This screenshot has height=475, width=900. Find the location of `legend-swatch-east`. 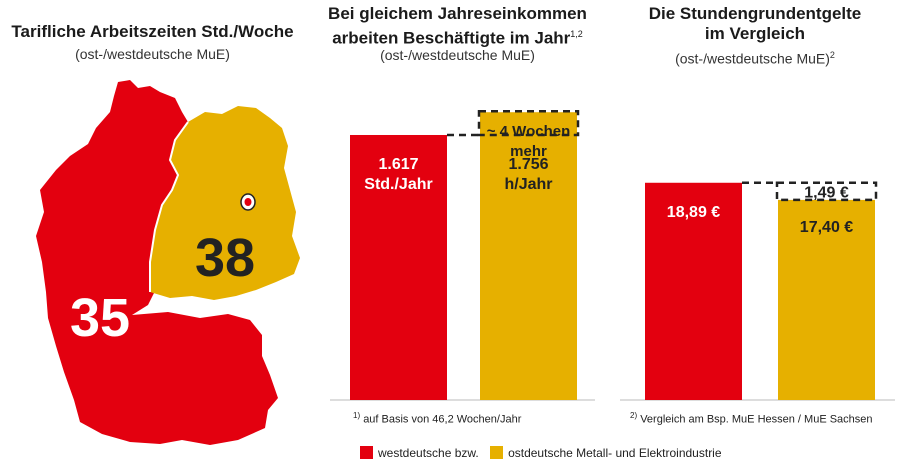

legend-swatch-east is located at coordinates (497, 452).